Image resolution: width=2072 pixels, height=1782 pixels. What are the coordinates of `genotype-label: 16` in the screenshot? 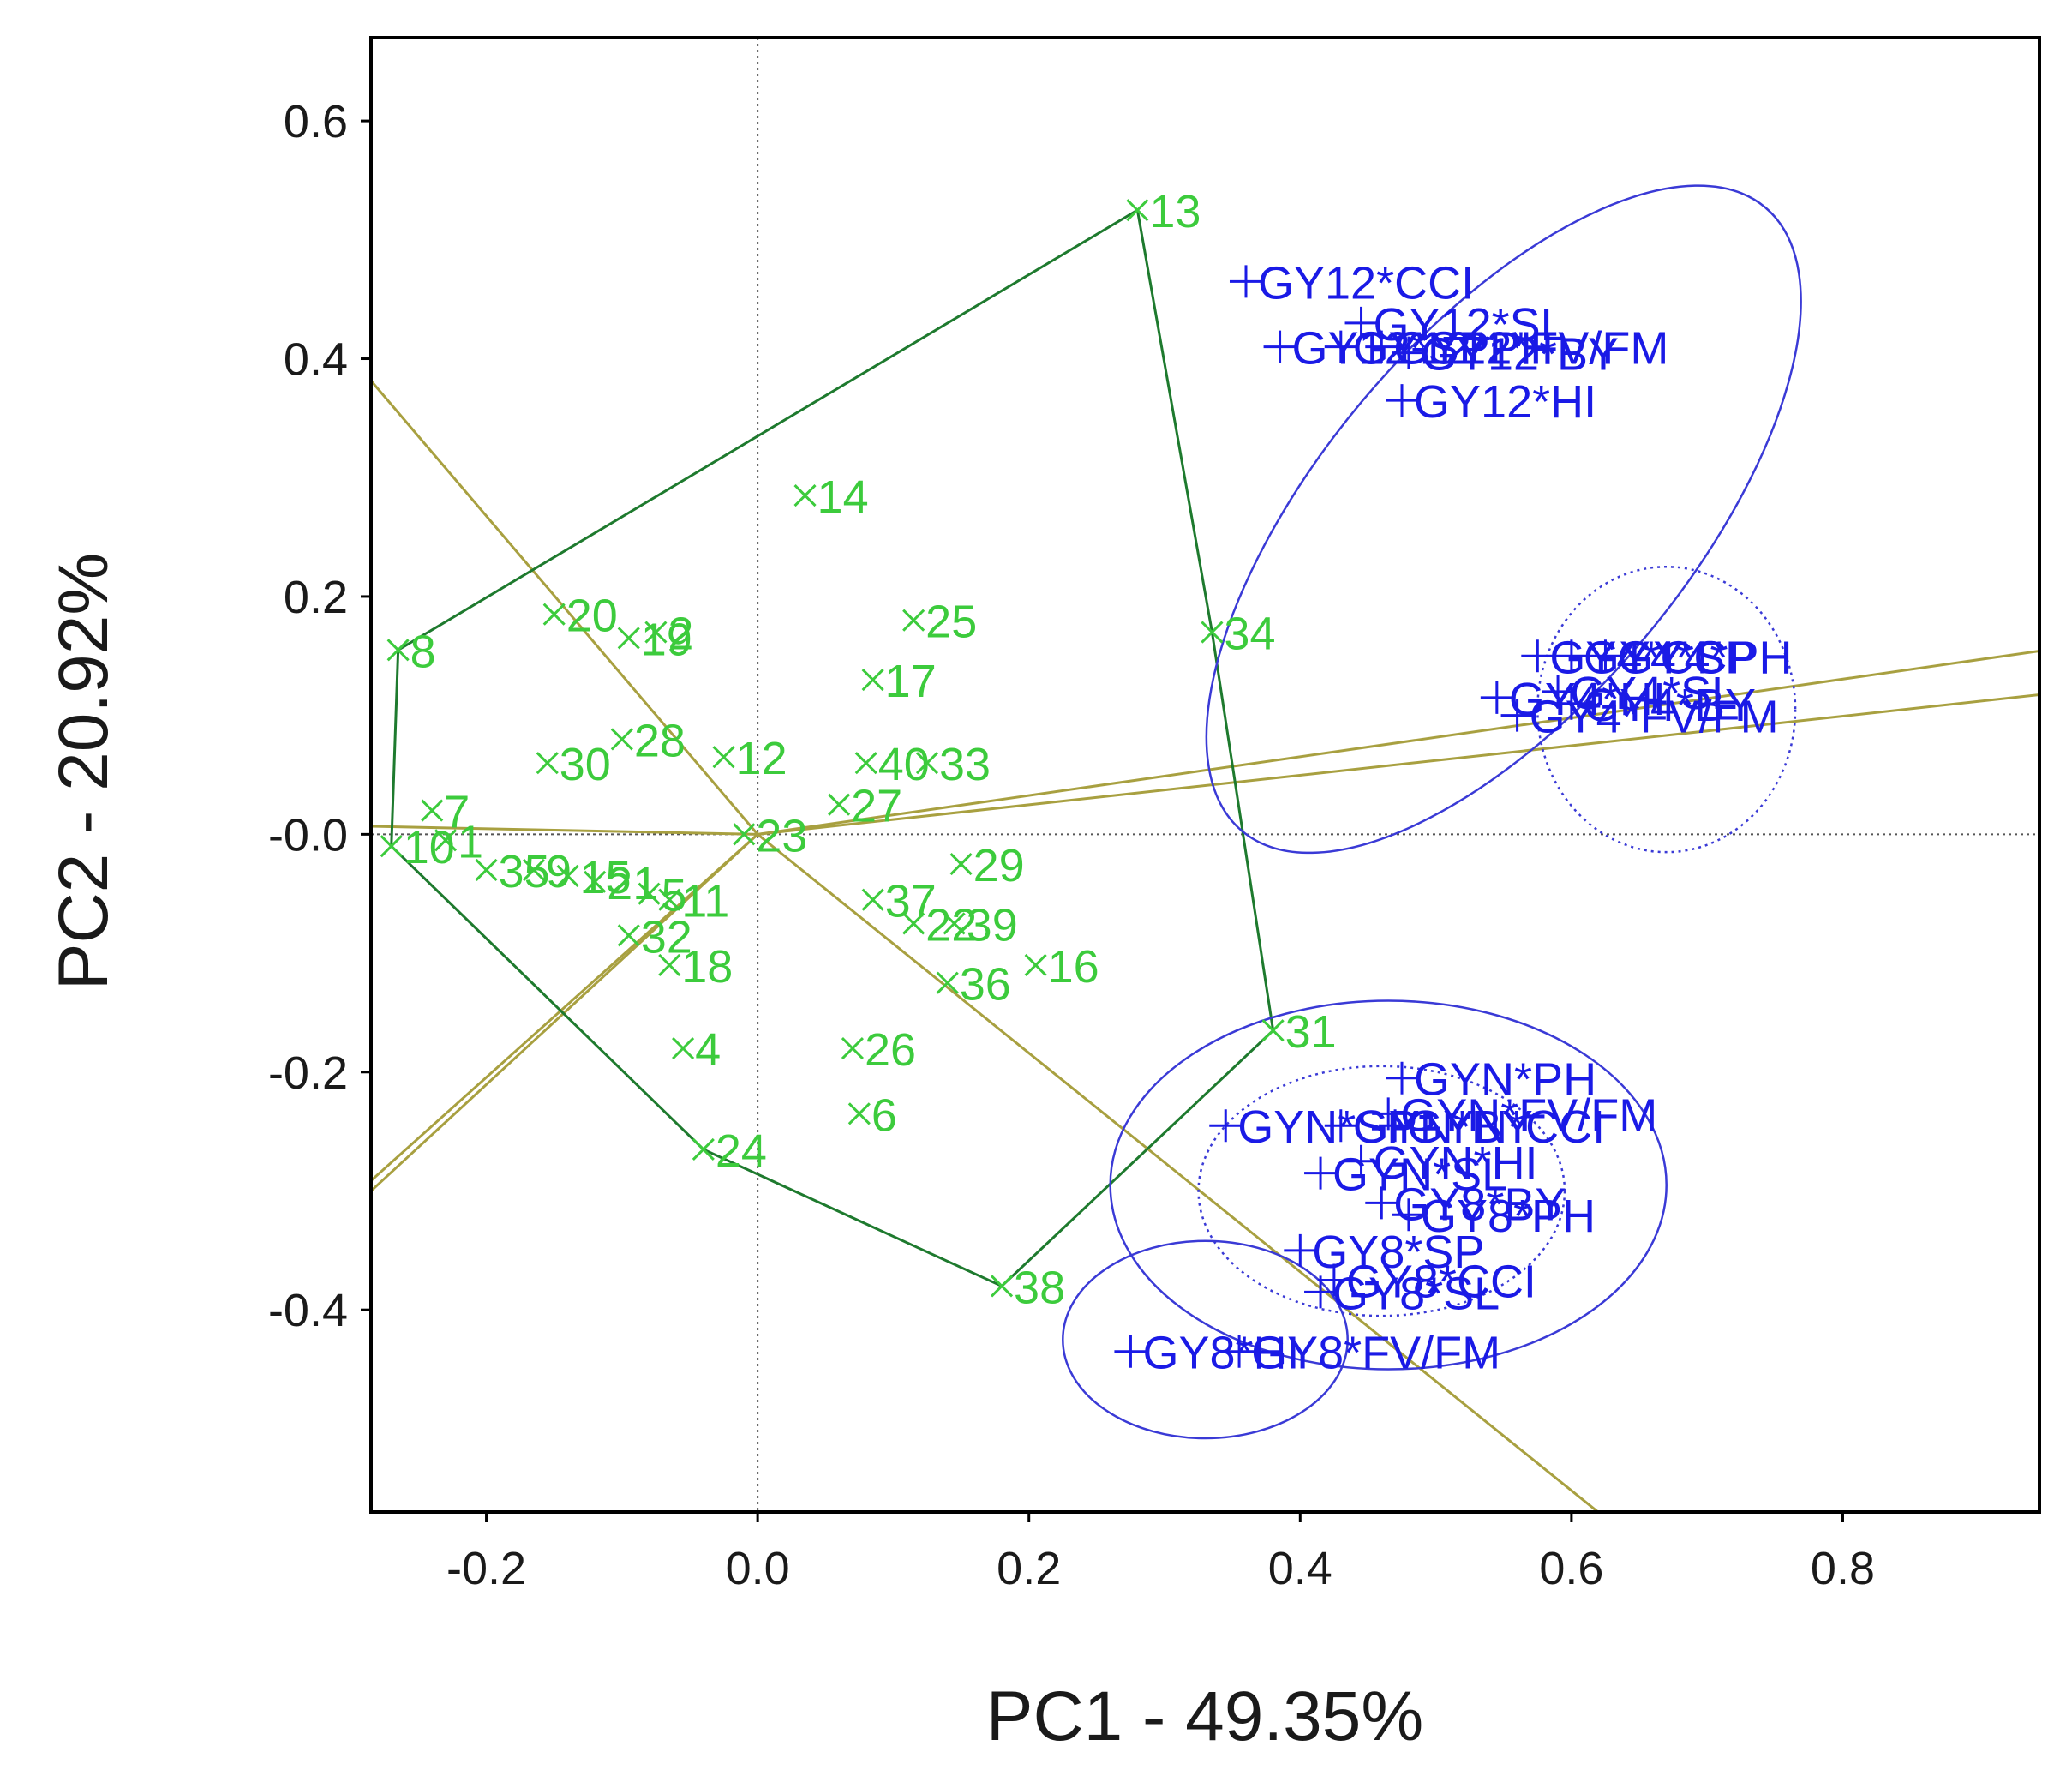 It's located at (1073, 967).